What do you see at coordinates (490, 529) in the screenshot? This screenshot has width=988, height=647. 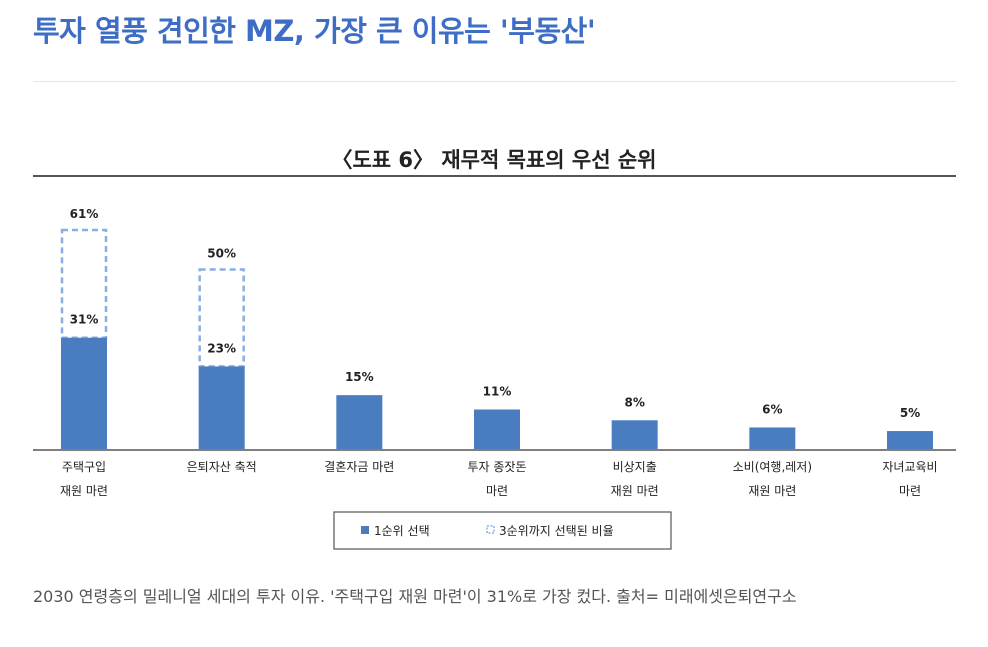 I see `legend-swatch-dashed` at bounding box center [490, 529].